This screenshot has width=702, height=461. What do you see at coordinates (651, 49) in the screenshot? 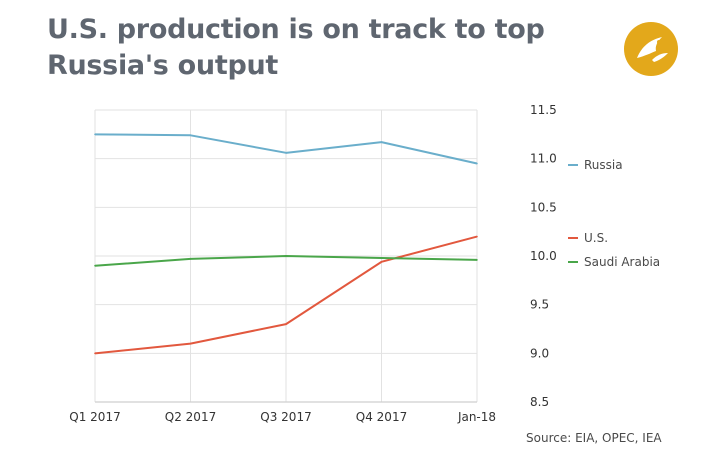
I see `bird-emblem-icon` at bounding box center [651, 49].